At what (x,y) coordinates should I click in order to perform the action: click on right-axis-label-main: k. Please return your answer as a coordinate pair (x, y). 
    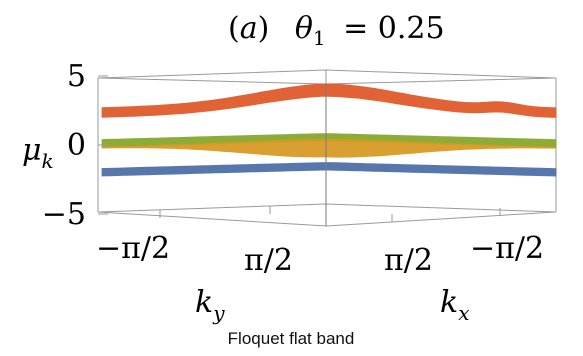
    Looking at the image, I should click on (449, 302).